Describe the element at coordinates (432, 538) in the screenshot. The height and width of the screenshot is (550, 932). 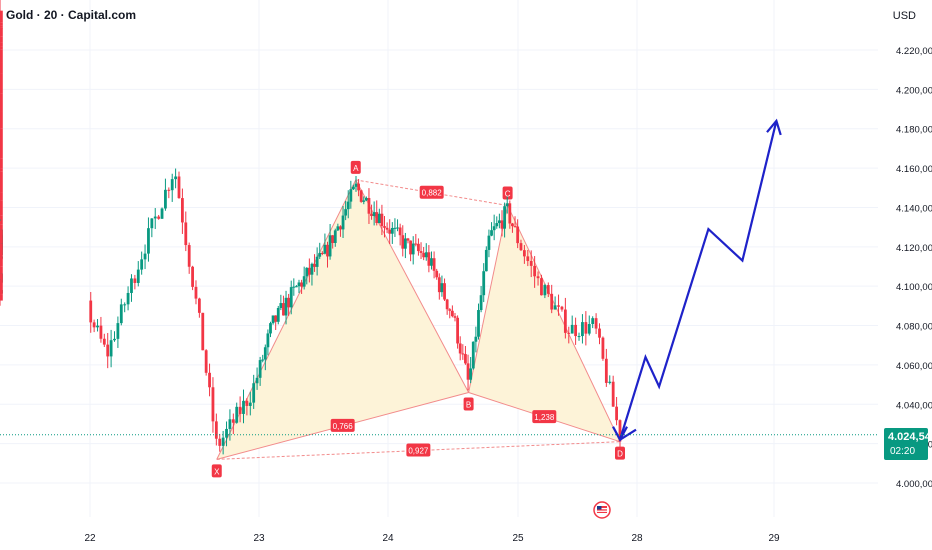
I see `x-axis: 22 23 24 25 28 29` at that location.